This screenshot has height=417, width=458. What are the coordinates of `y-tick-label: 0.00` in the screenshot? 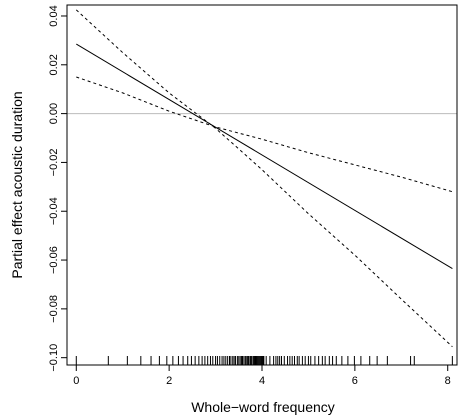 It's located at (54, 113).